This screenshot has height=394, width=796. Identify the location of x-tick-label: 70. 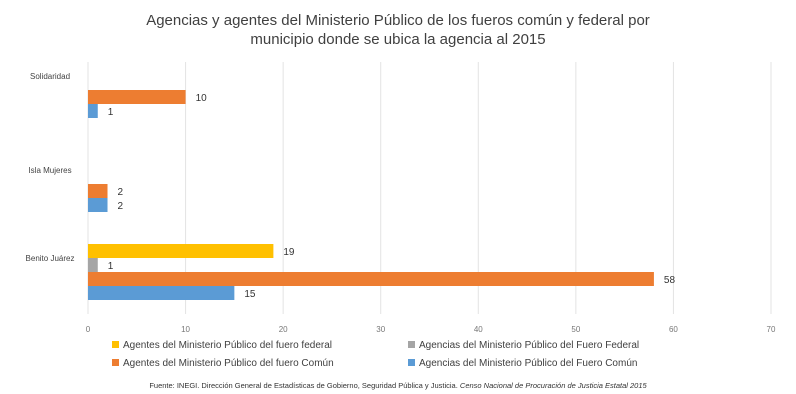
(771, 329).